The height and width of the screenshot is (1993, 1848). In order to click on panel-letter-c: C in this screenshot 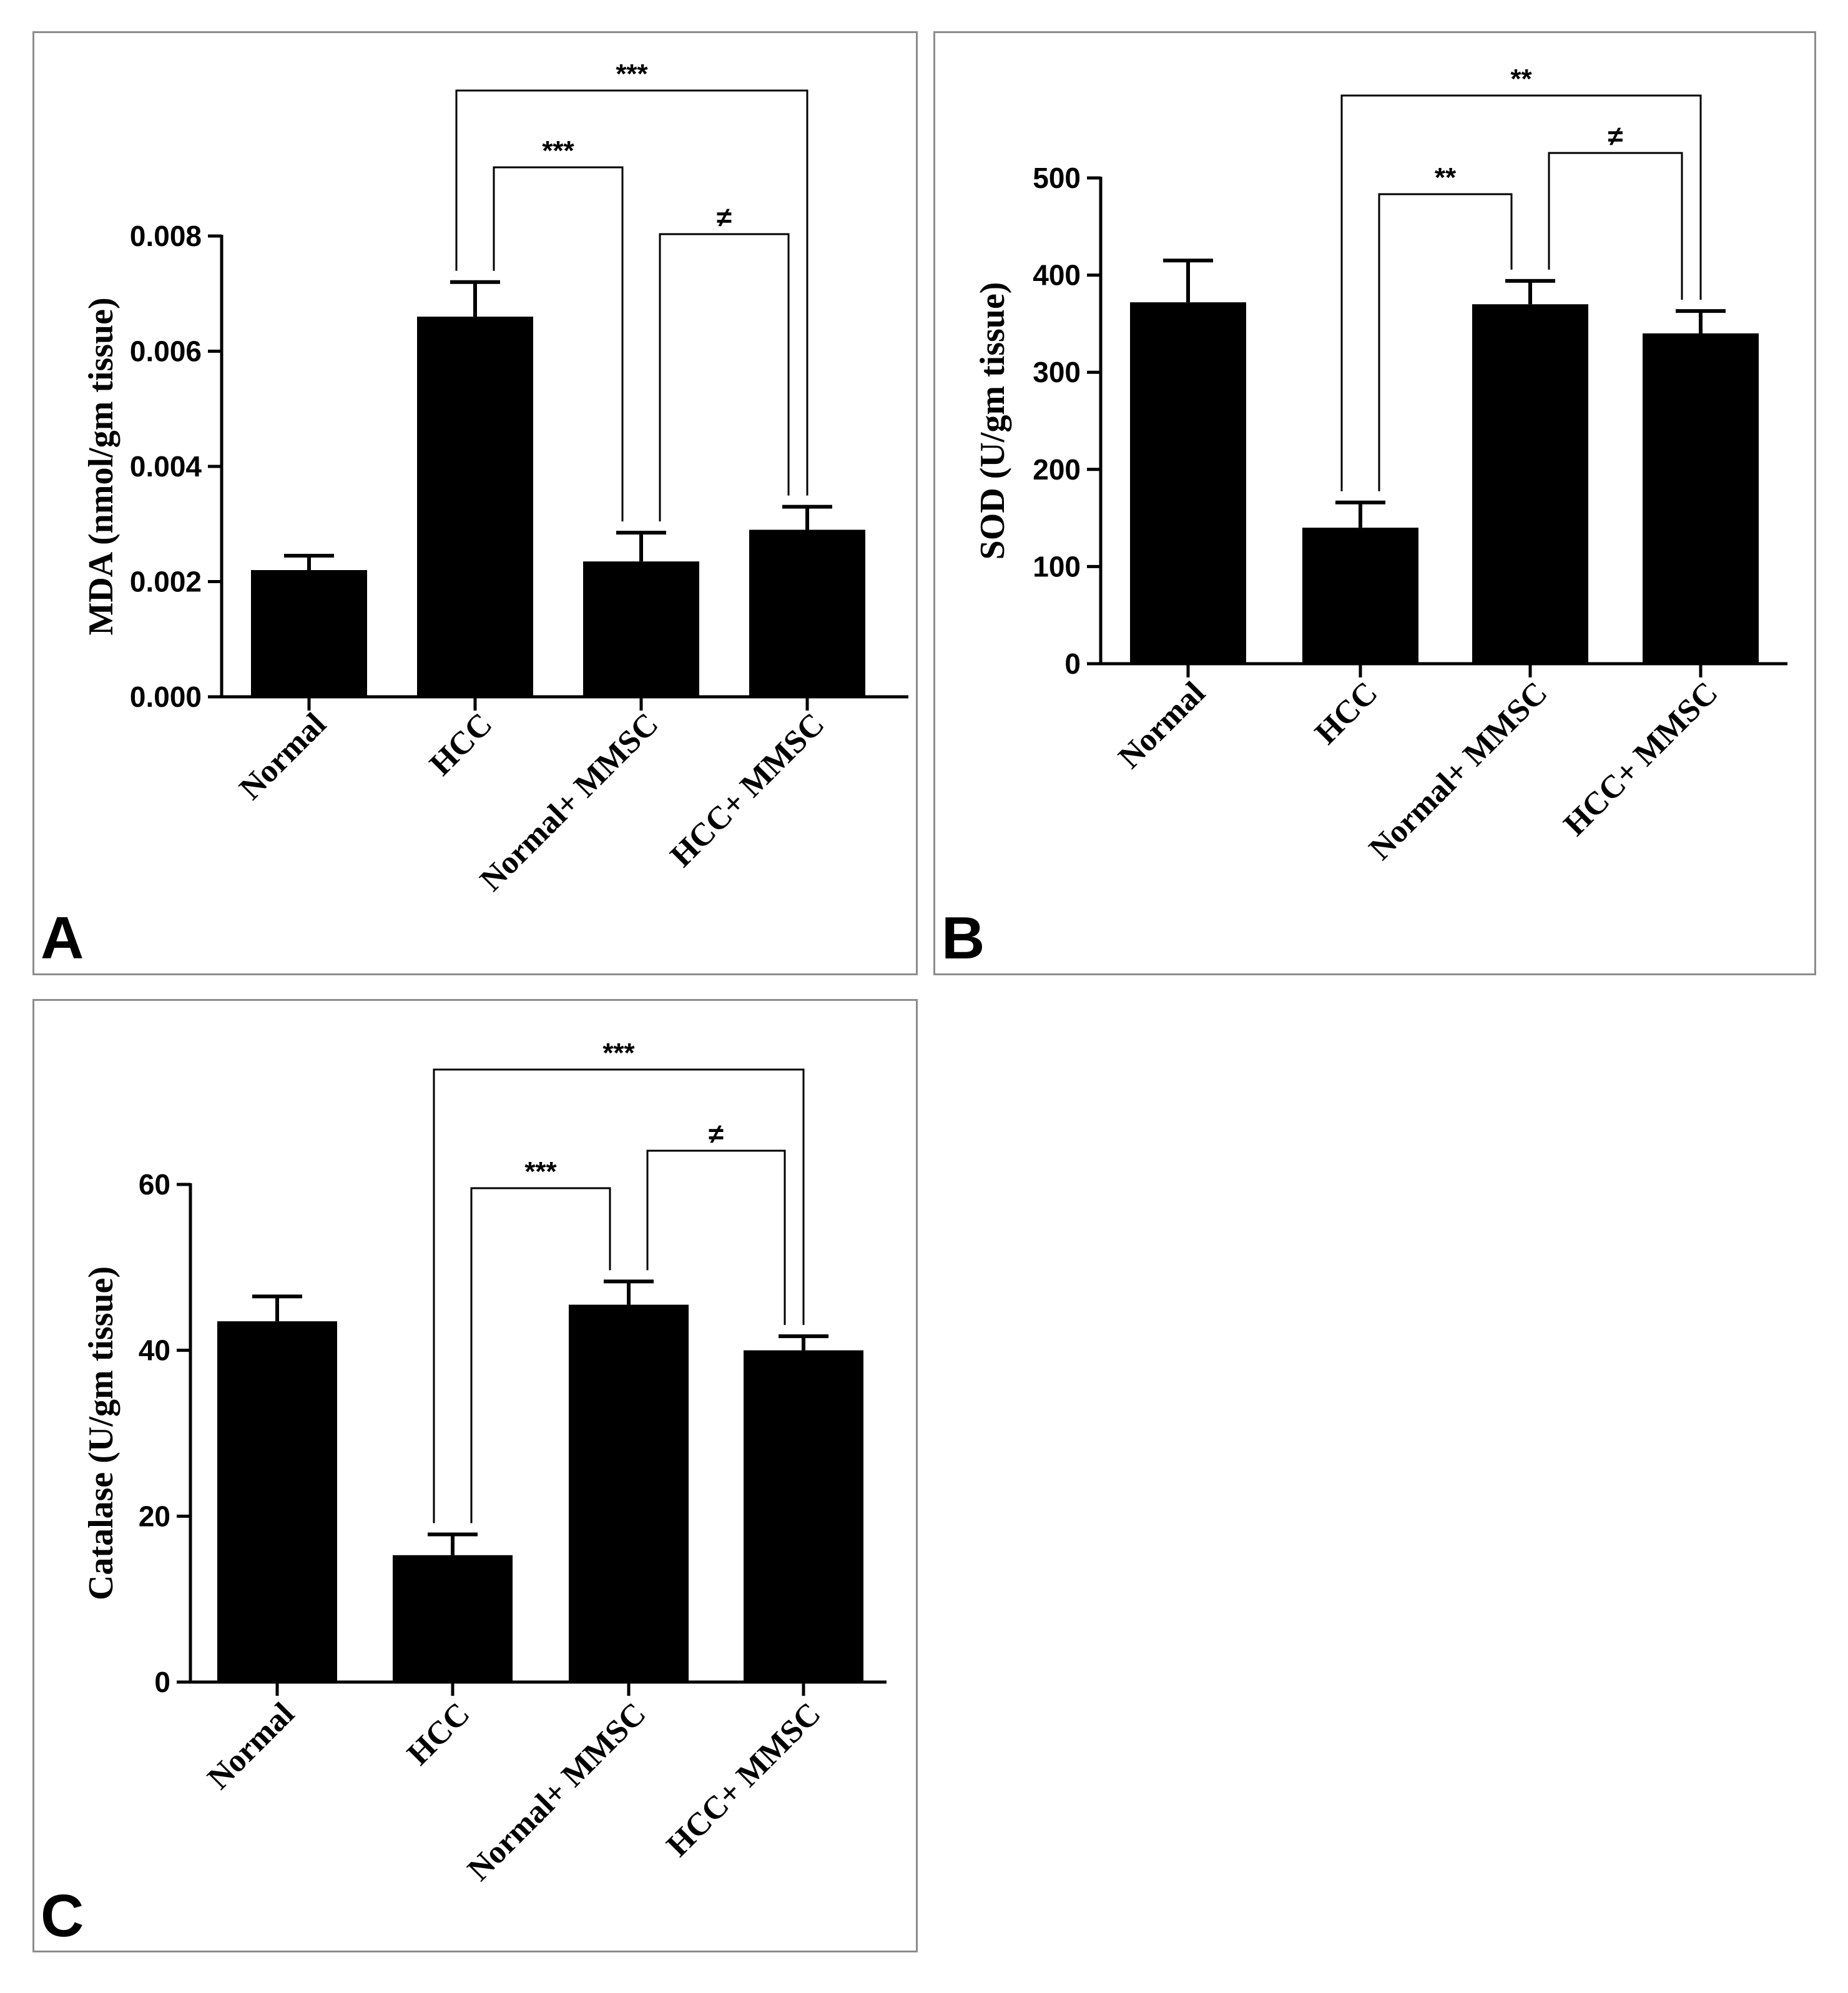, I will do `click(62, 1915)`.